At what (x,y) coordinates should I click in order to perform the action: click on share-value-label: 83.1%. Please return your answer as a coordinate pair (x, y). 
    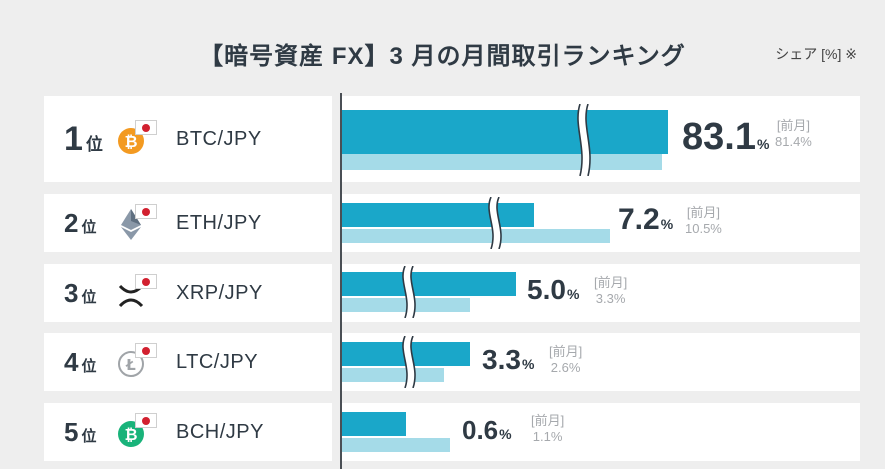
    Looking at the image, I should click on (725, 137).